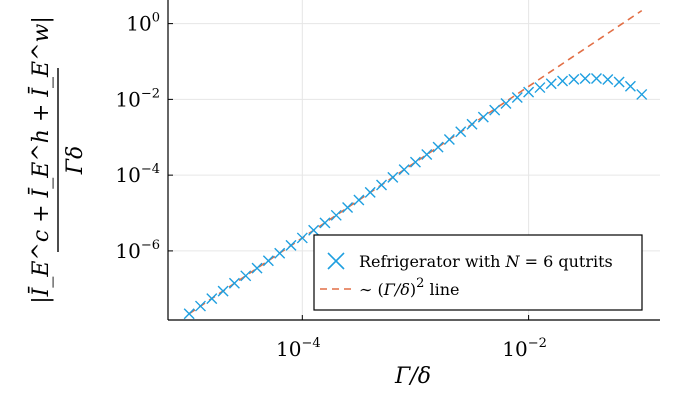  I want to click on legend-box, so click(478, 272).